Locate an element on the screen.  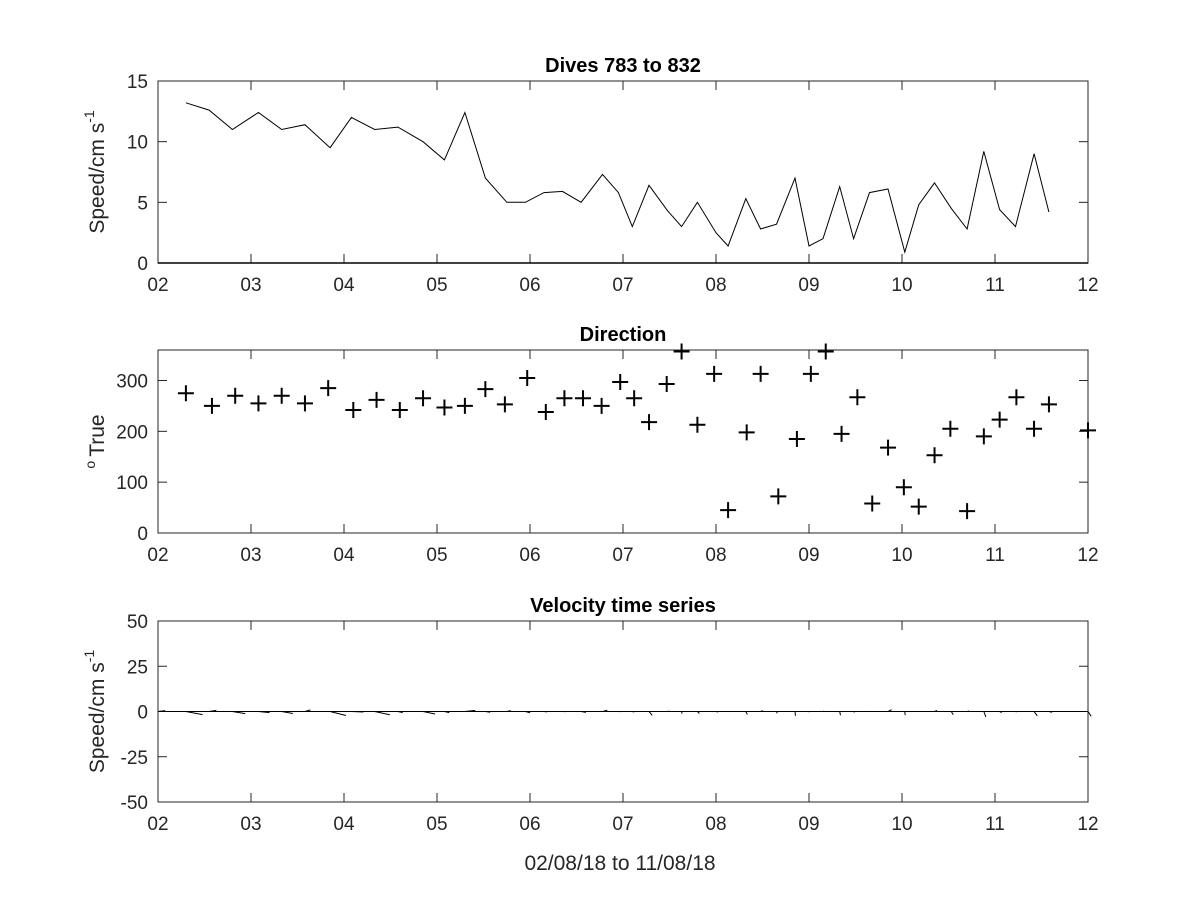
speed-xtick-label: 12 is located at coordinates (1087, 285).